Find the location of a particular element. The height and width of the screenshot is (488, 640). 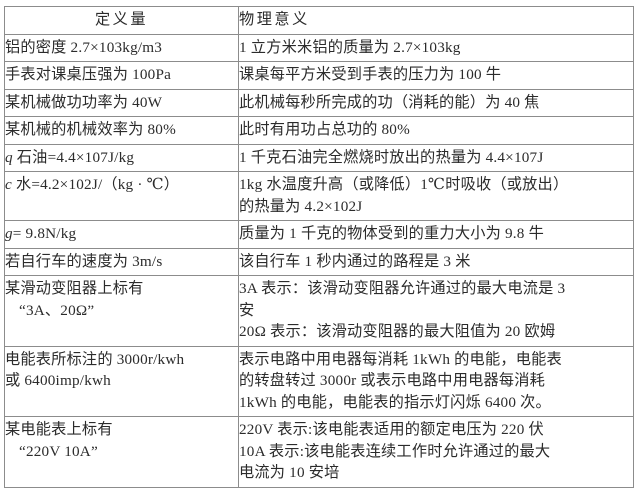

table-row: 某机械的机械效率为 80% 此时有用功占总功的 80% is located at coordinates (319, 130).